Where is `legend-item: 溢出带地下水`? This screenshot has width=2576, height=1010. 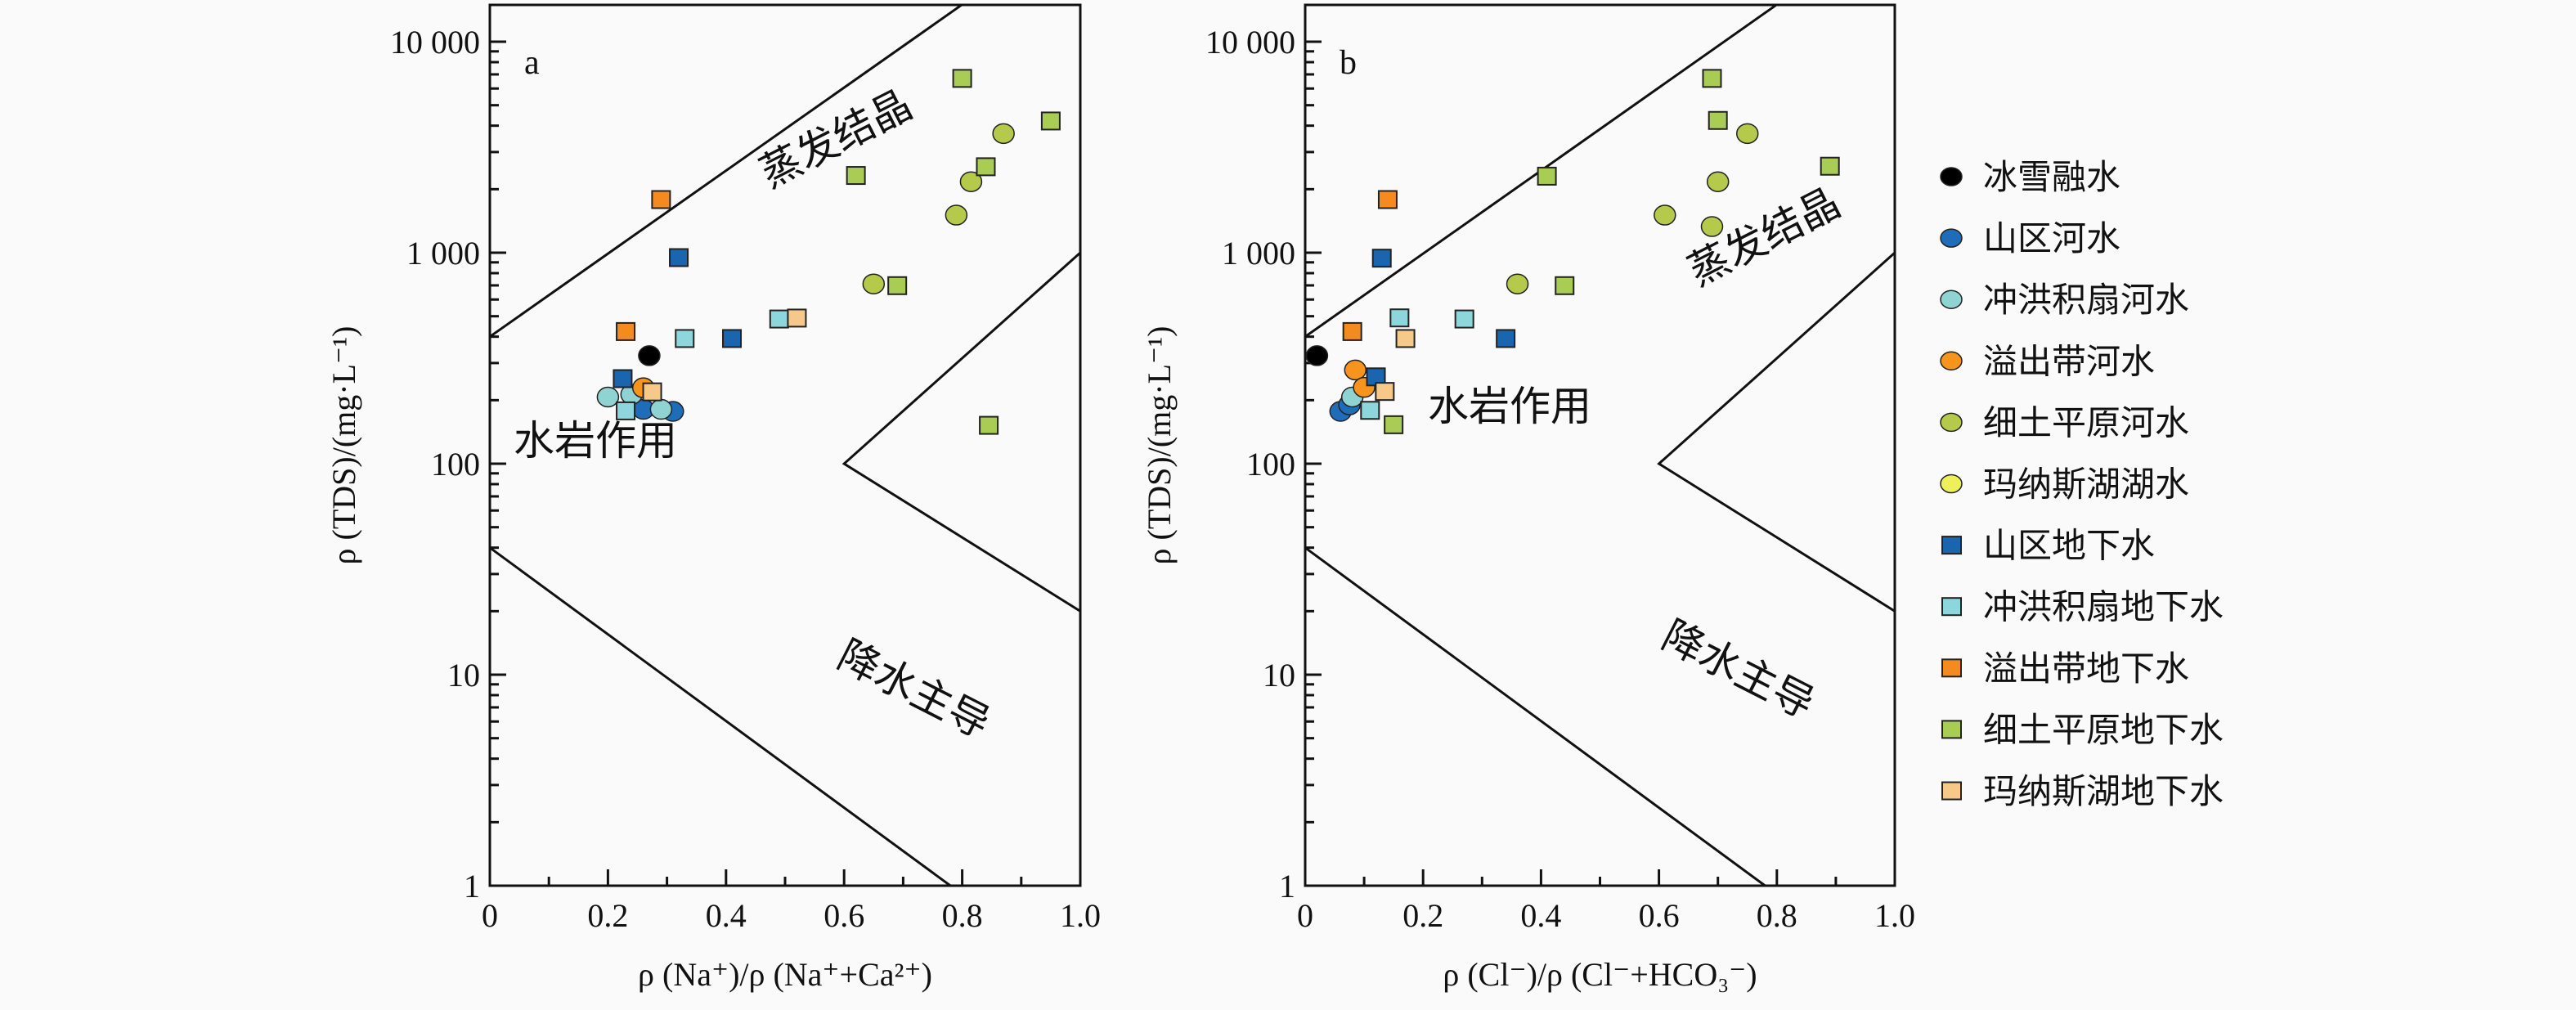
legend-item: 溢出带地下水 is located at coordinates (2065, 669).